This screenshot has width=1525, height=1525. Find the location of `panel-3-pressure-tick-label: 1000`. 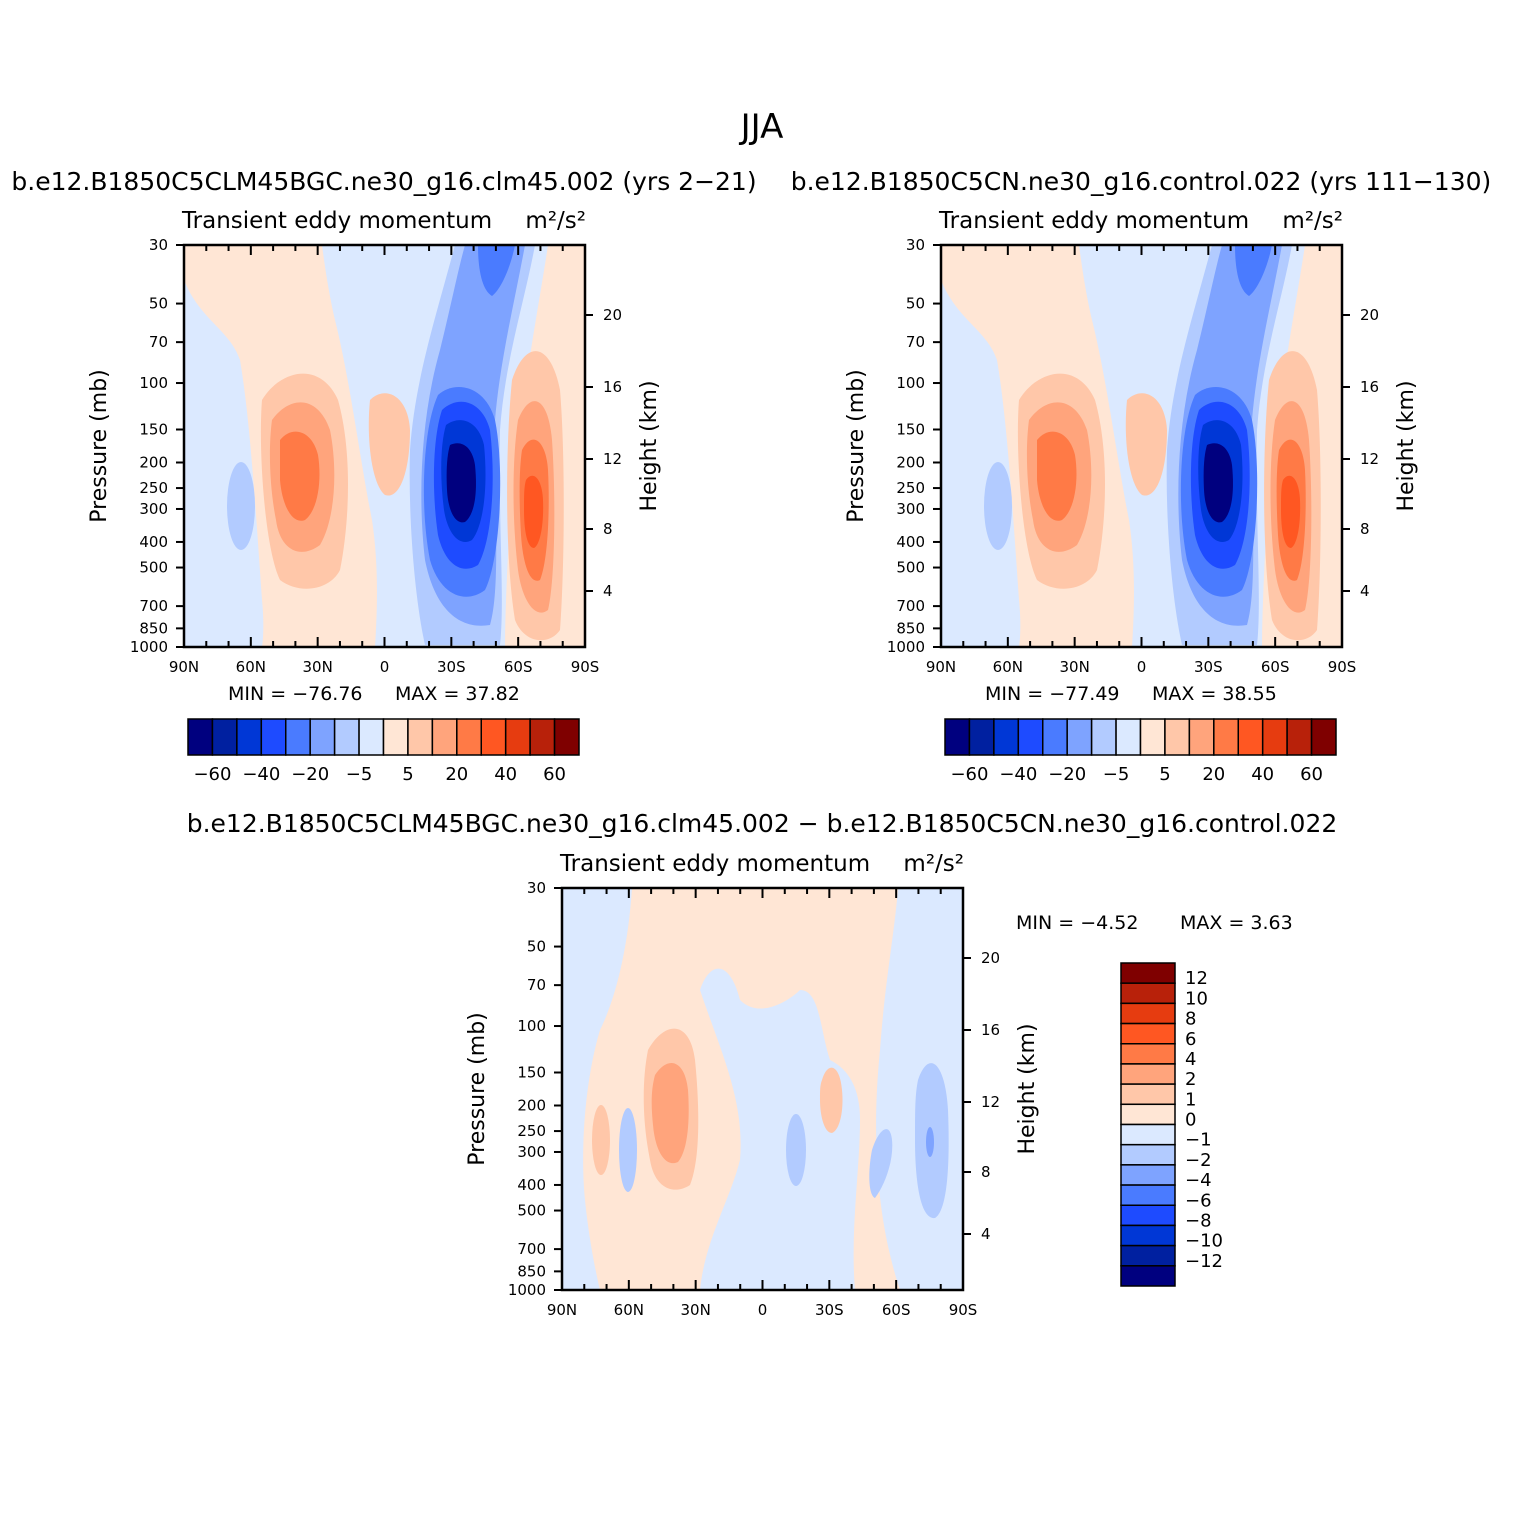

panel-3-pressure-tick-label: 1000 is located at coordinates (527, 1290).